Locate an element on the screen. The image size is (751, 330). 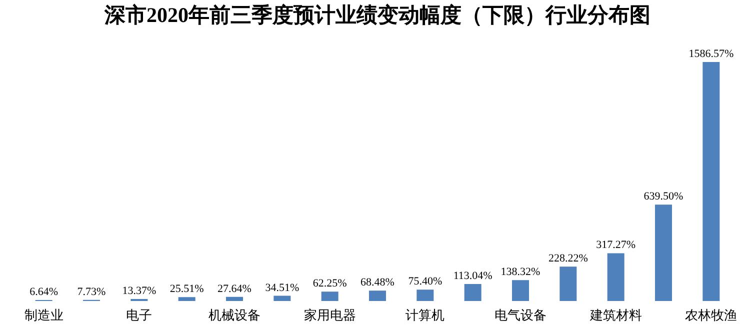
data-label: 6.64% is located at coordinates (44, 292).